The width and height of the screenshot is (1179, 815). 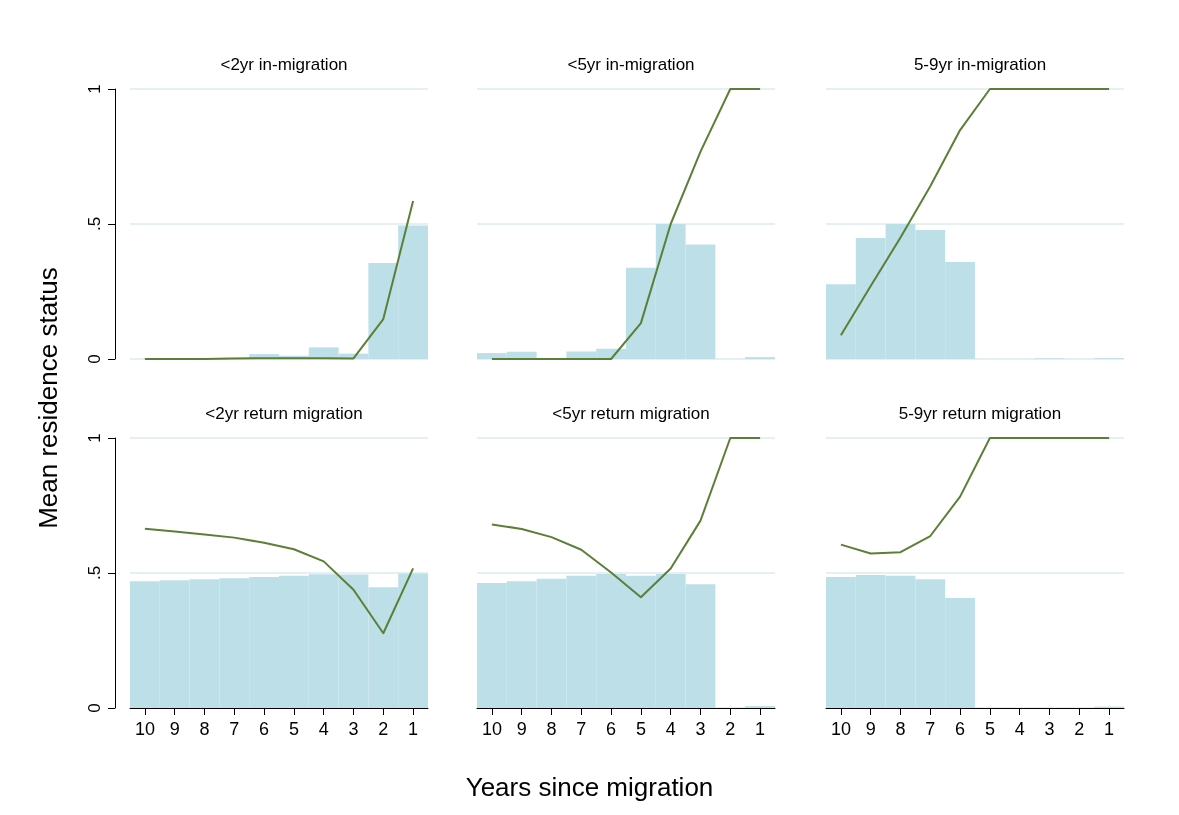 I want to click on x-axis-title: Years since migration, so click(x=589, y=787).